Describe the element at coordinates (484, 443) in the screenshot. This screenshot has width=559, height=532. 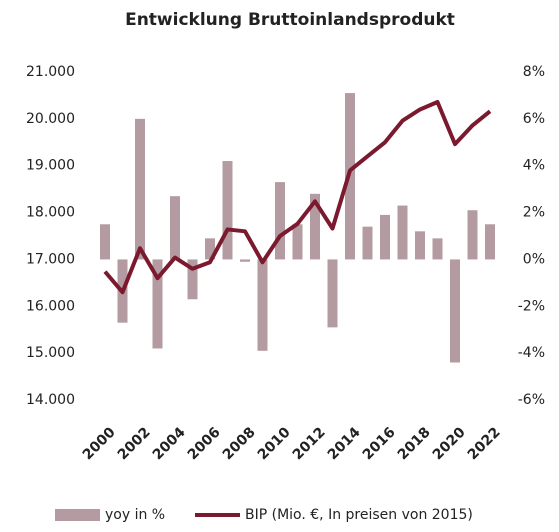
I see `x-tick-label: 2022` at that location.